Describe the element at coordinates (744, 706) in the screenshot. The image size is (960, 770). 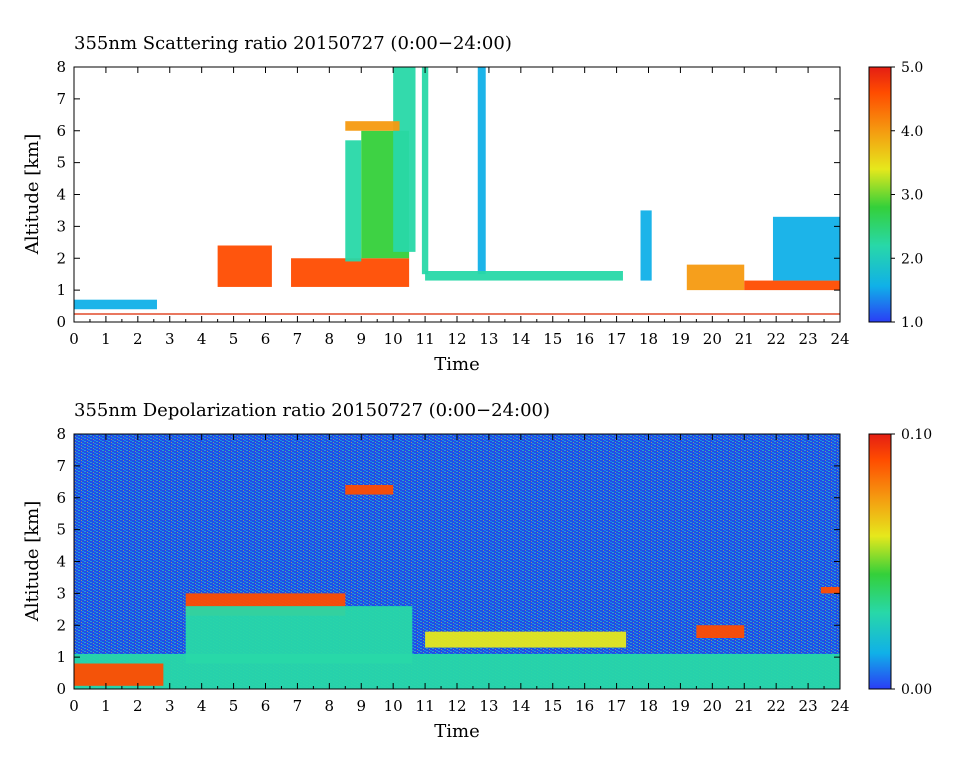
I see `x-tick-label: 21` at that location.